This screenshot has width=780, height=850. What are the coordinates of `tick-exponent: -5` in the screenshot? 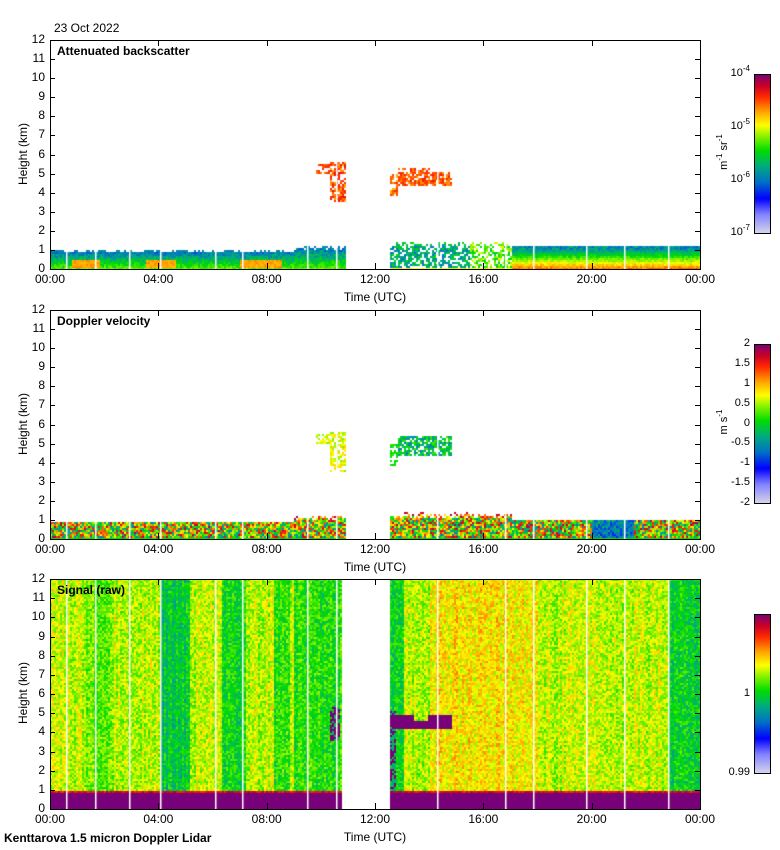 It's located at (746, 121).